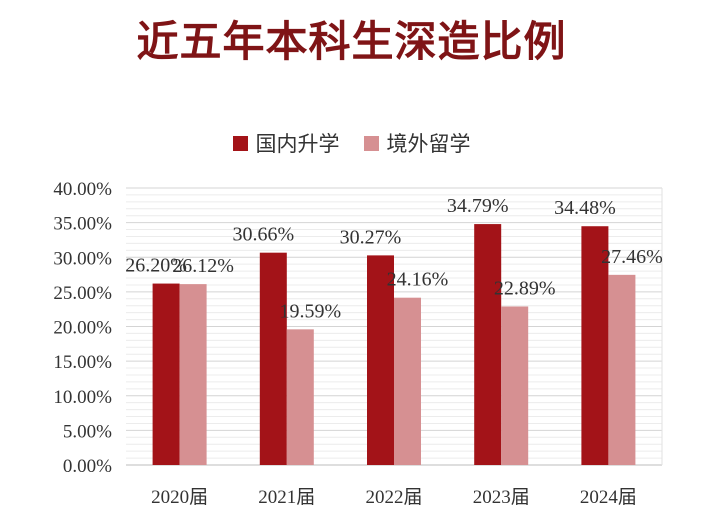 This screenshot has height=531, width=703. Describe the element at coordinates (240, 143) in the screenshot. I see `legend-swatch-domestic` at that location.